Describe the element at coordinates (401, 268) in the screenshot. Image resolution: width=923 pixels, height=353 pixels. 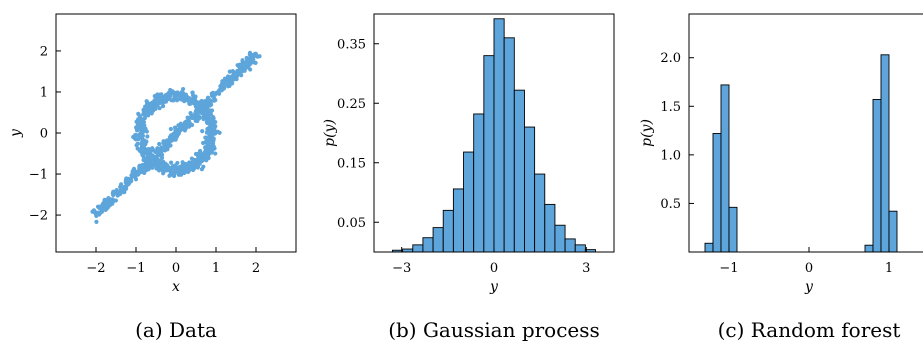
I see `x-tick-label: −3` at that location.